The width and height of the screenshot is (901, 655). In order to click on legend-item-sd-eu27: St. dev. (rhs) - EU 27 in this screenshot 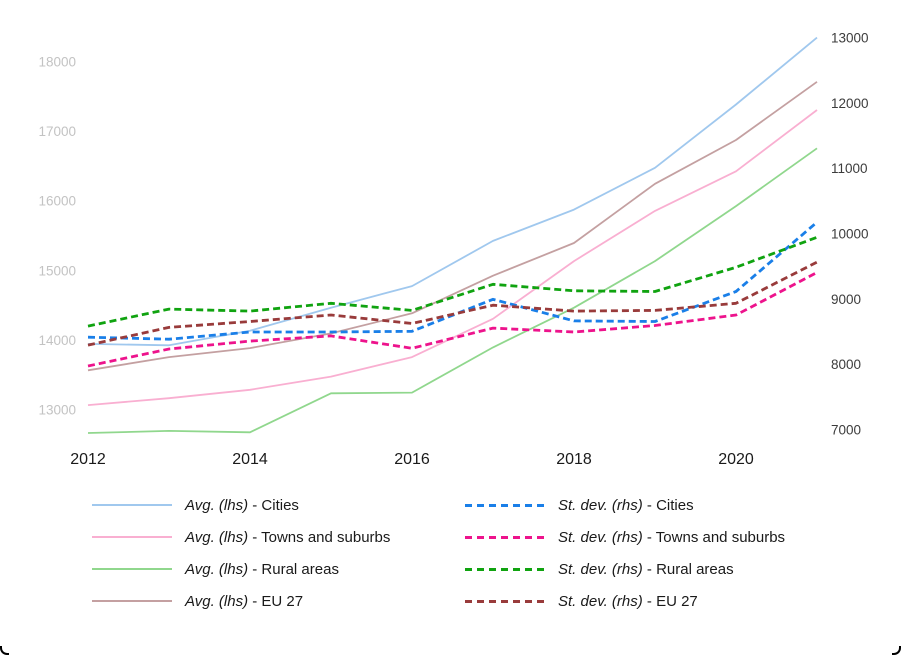, I will do `click(625, 601)`.